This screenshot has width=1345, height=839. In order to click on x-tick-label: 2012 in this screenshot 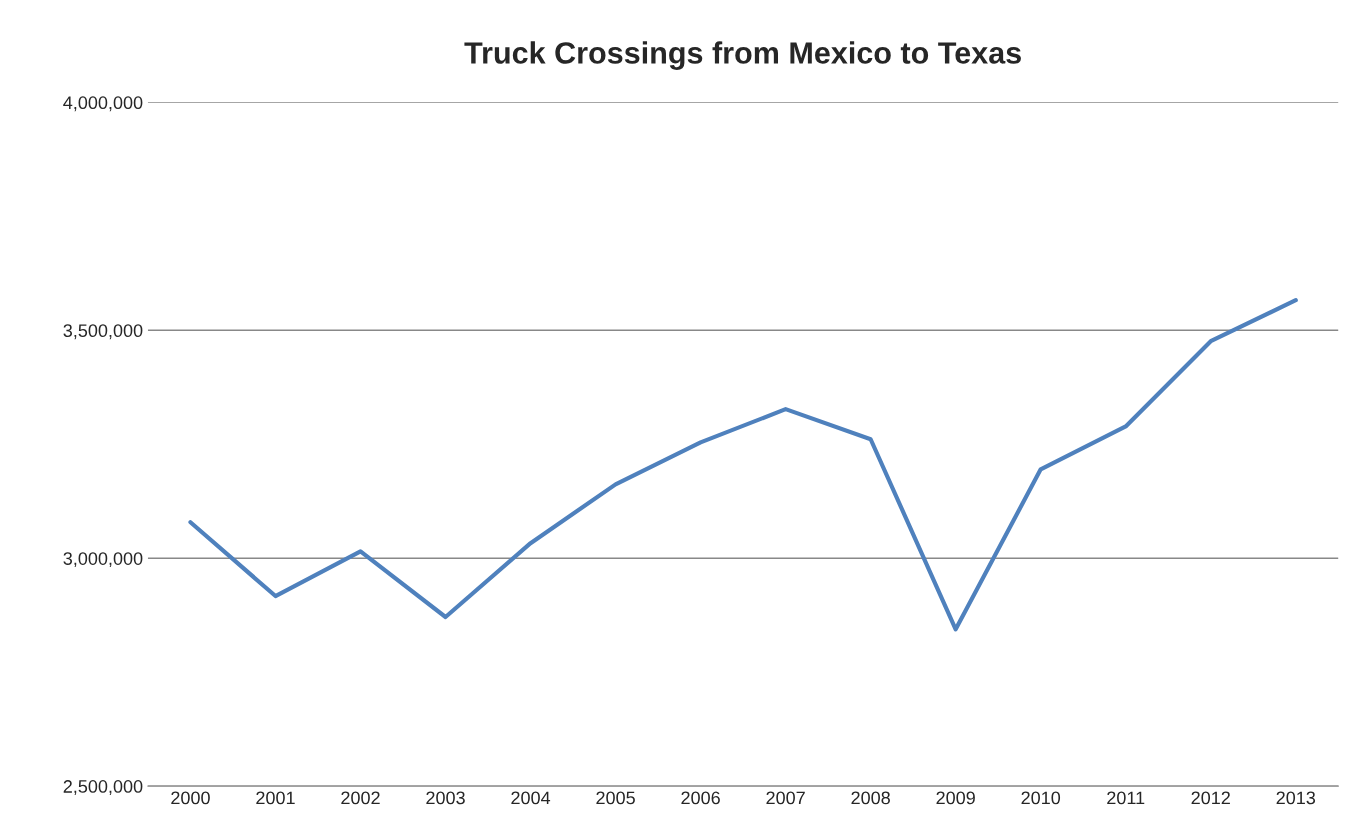, I will do `click(1210, 798)`.